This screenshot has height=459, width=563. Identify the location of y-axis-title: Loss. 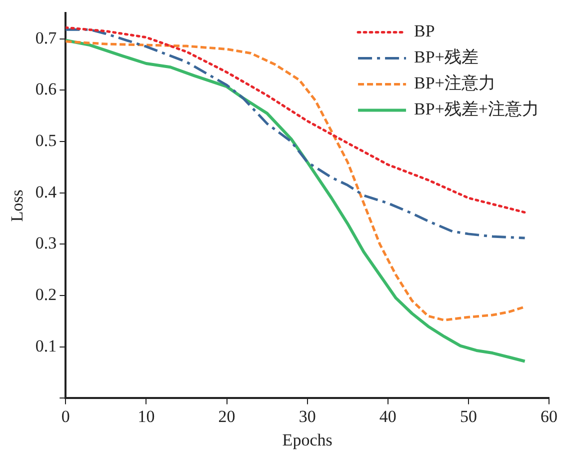
(17, 206).